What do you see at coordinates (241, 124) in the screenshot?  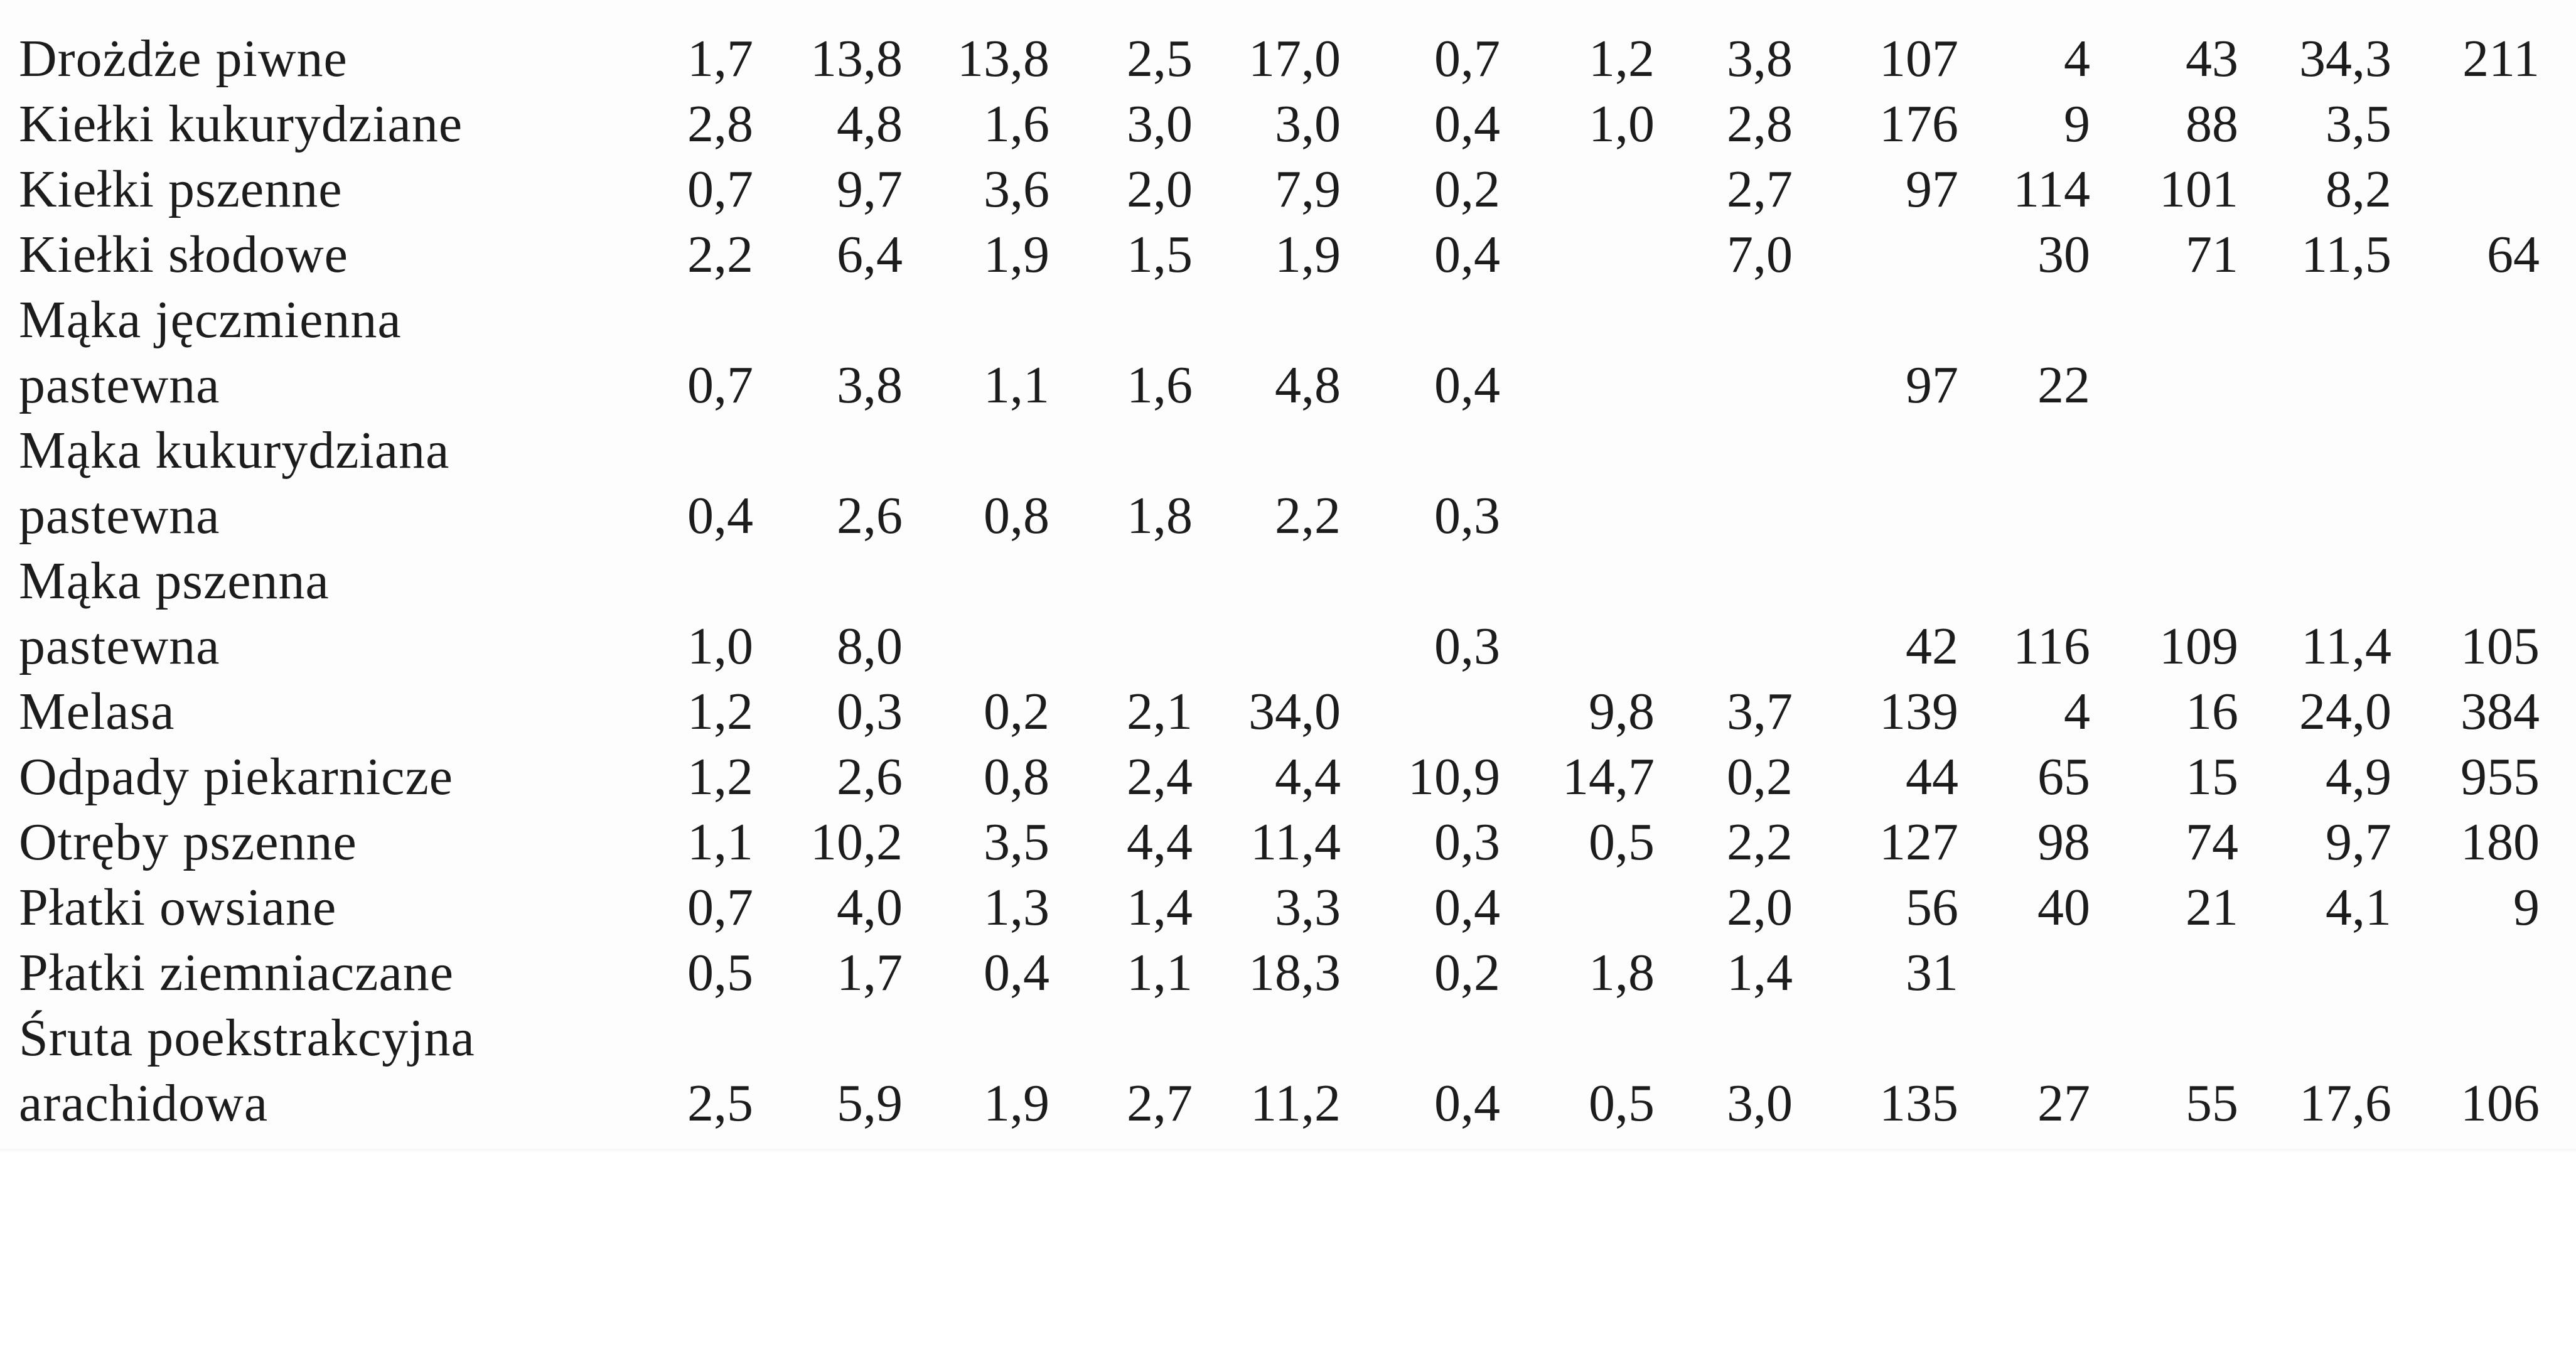 I see `row-label: Kiełki kukurydziane` at bounding box center [241, 124].